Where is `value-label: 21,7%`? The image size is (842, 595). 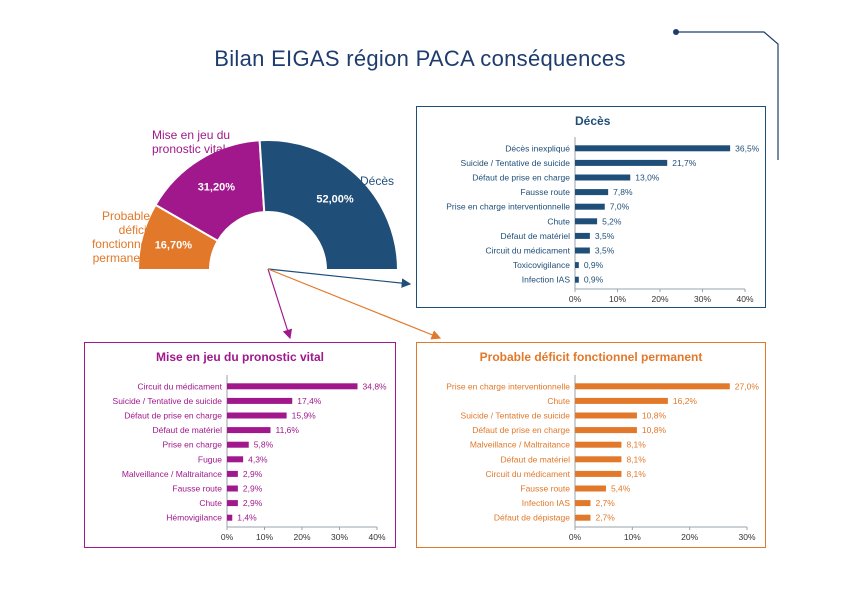
value-label: 21,7% is located at coordinates (684, 163).